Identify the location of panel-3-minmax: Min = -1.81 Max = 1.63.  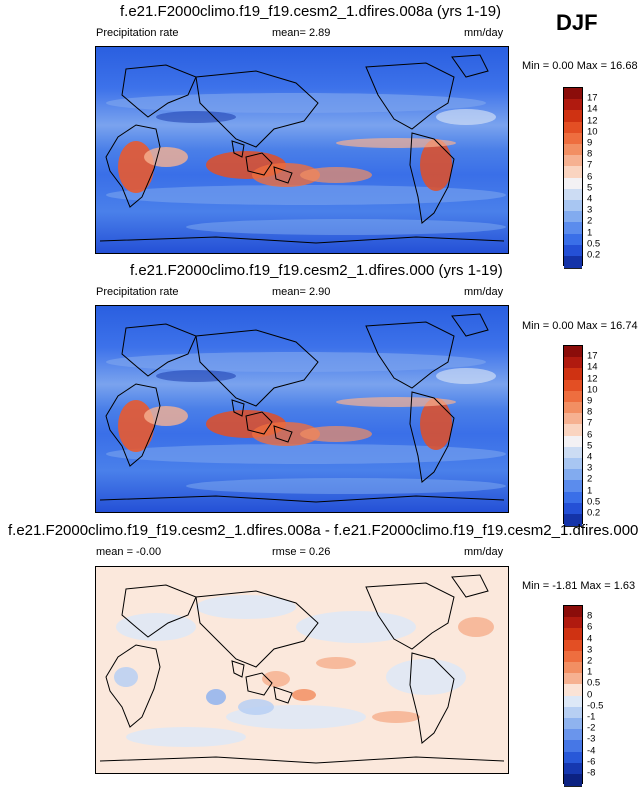
(579, 586).